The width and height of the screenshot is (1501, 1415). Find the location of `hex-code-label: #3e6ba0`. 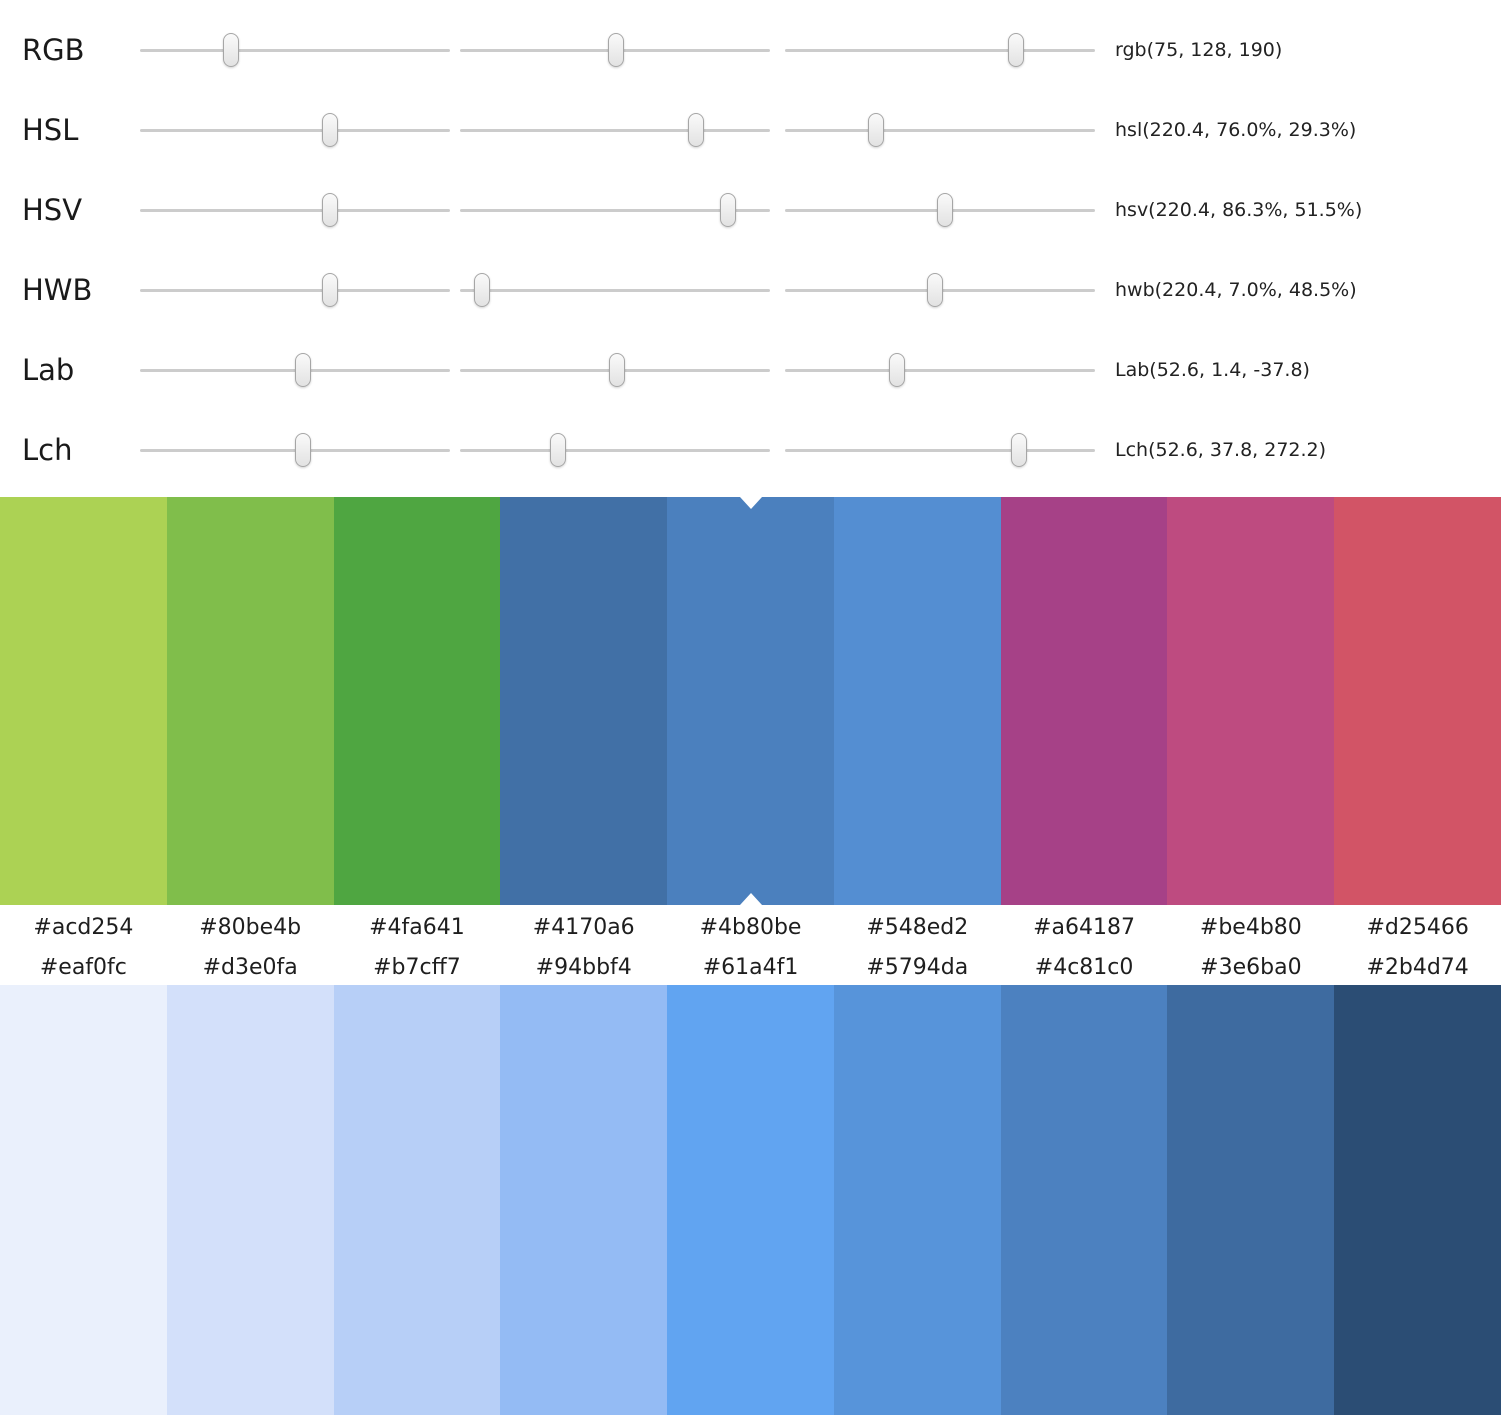

hex-code-label: #3e6ba0 is located at coordinates (1251, 967).